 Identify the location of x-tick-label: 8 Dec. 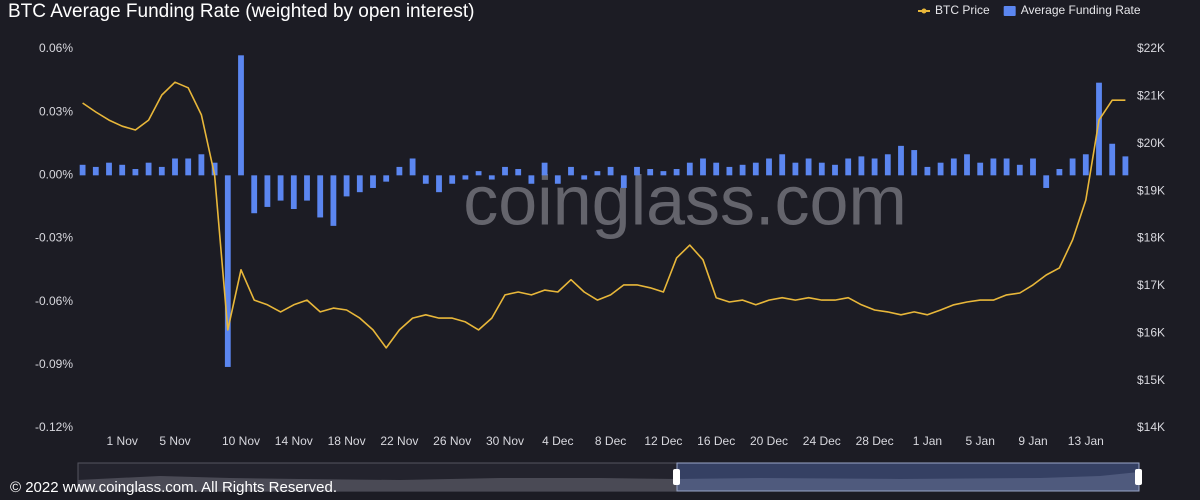
(610, 441).